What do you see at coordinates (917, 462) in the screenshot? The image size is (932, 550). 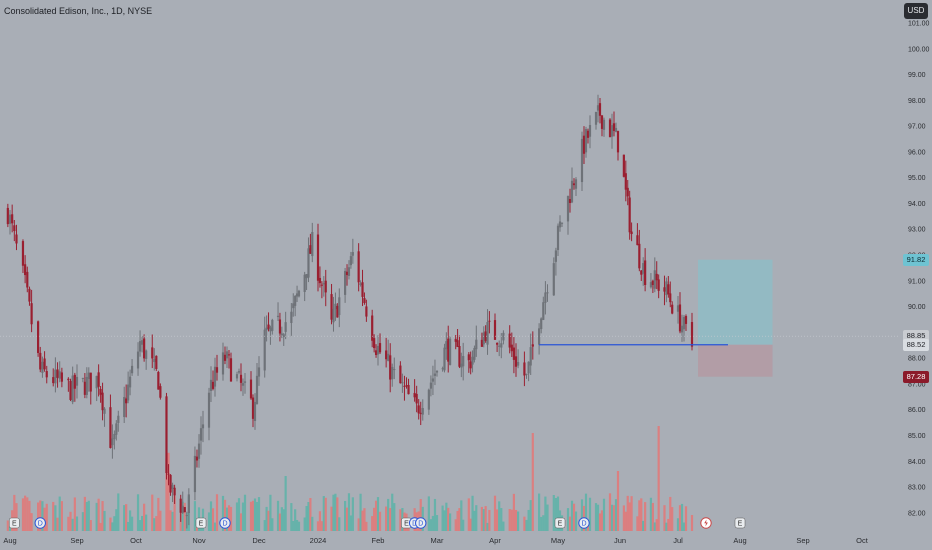 I see `y-tick-label: 84.00` at bounding box center [917, 462].